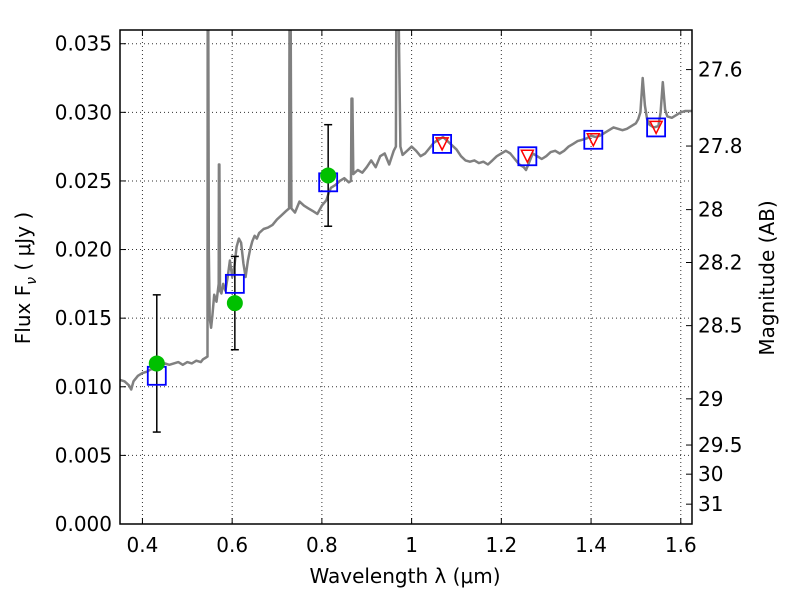 The width and height of the screenshot is (800, 600). Describe the element at coordinates (720, 70) in the screenshot. I see `magnitude-tick-label: 27.6` at that location.